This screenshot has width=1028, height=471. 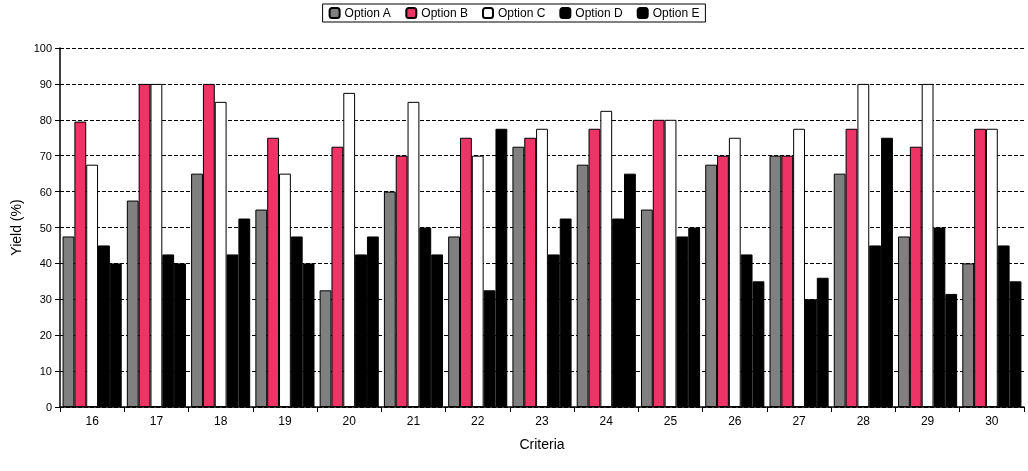 I want to click on x-tick-label: 29, so click(x=927, y=421).